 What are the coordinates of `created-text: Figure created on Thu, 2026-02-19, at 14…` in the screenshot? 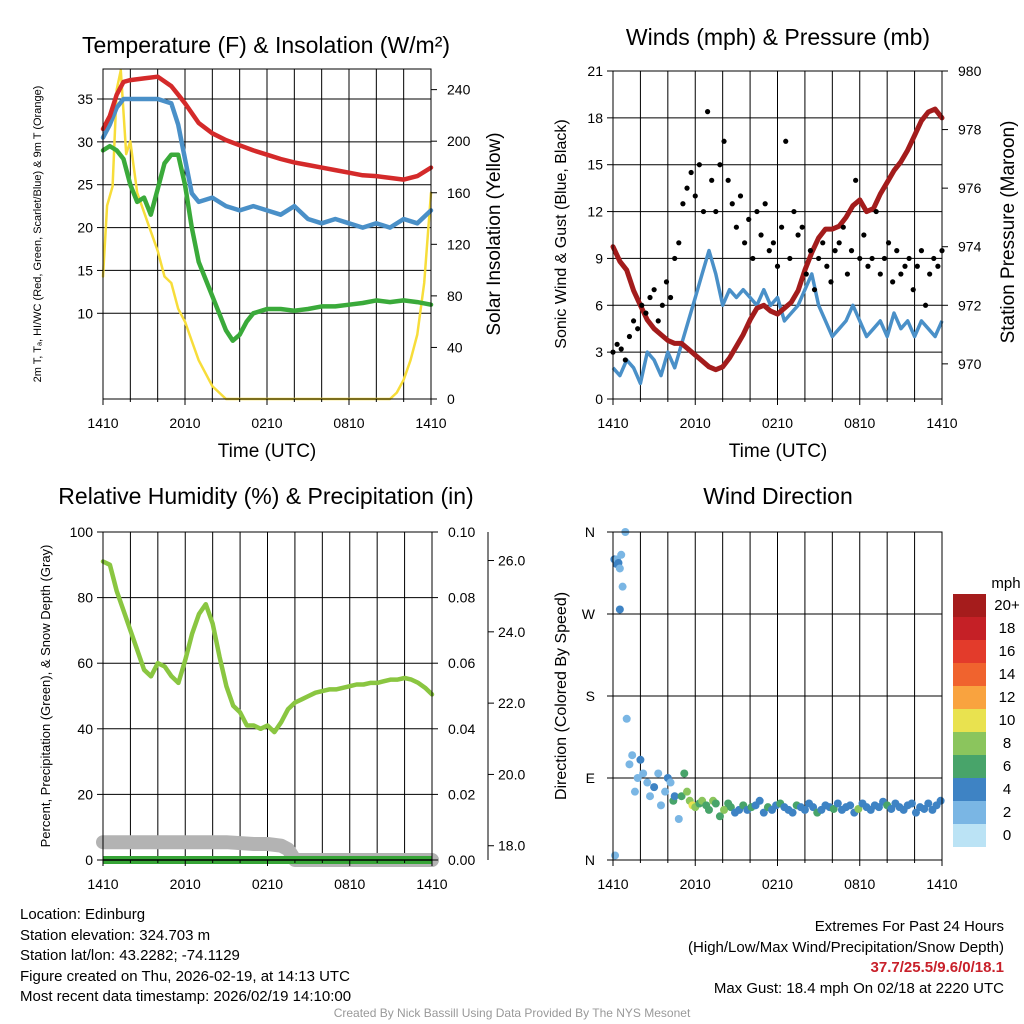 It's located at (185, 976).